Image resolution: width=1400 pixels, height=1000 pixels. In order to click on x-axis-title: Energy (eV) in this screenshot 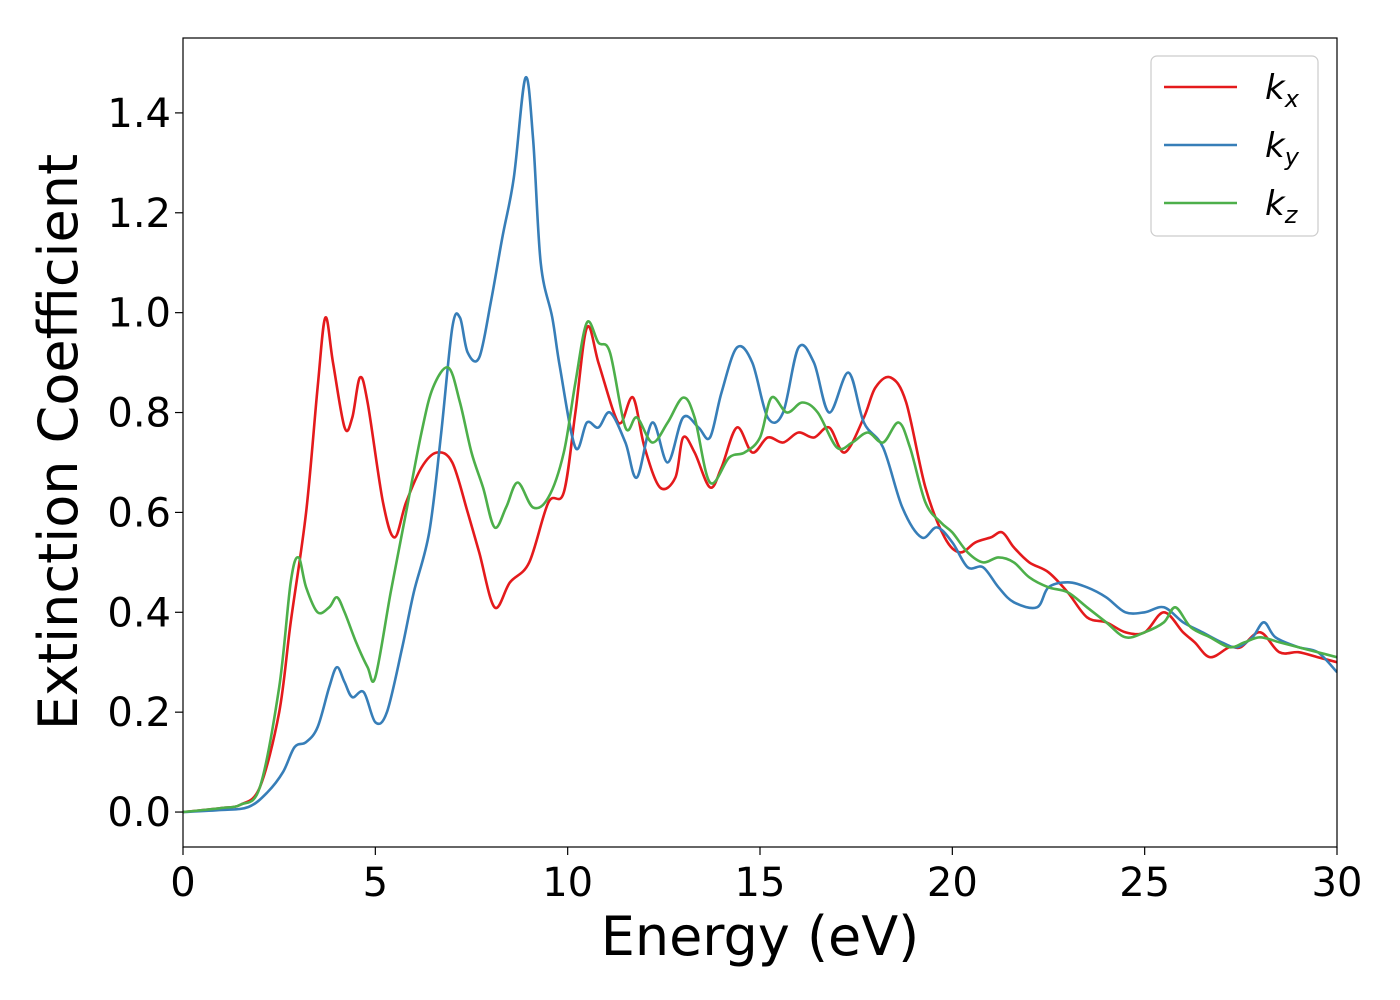, I will do `click(760, 936)`.